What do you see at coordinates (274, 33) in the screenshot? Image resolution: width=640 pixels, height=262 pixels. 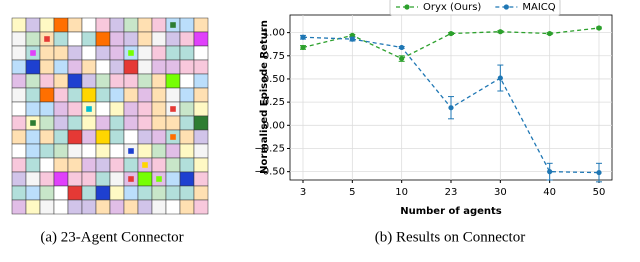 I see `y-tick-label: 1.00` at bounding box center [274, 33].